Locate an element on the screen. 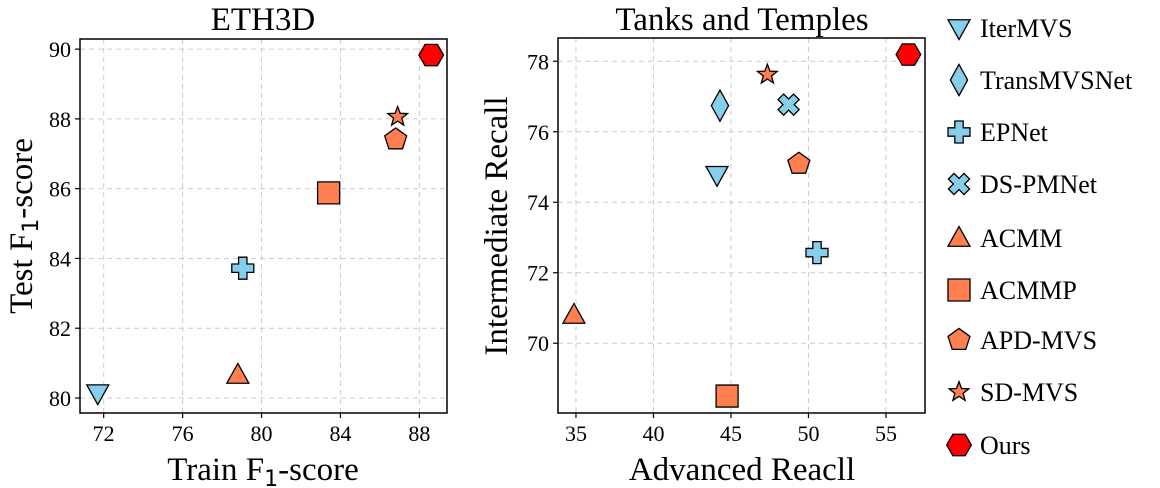 Image resolution: width=1160 pixels, height=488 pixels. eth3d-point-itermvs: IterMVS (71.7, 80.14) is located at coordinates (97, 395).